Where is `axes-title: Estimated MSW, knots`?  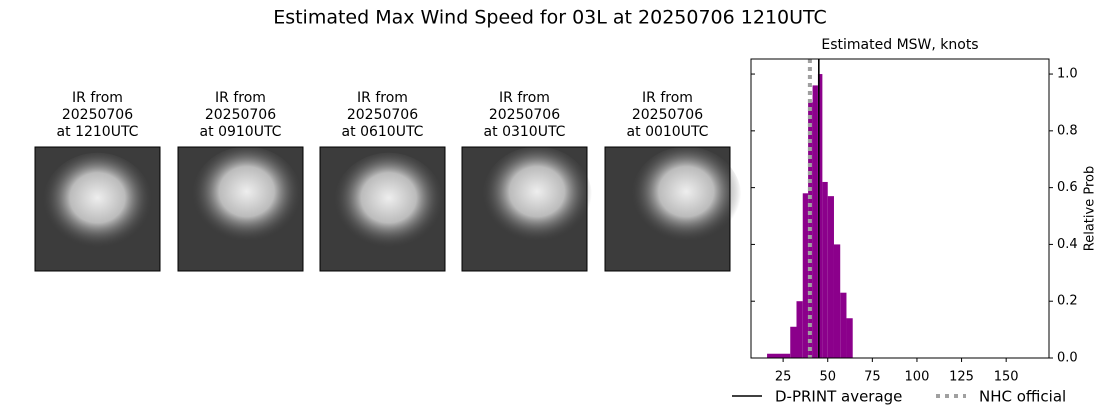
axes-title: Estimated MSW, knots is located at coordinates (899, 45).